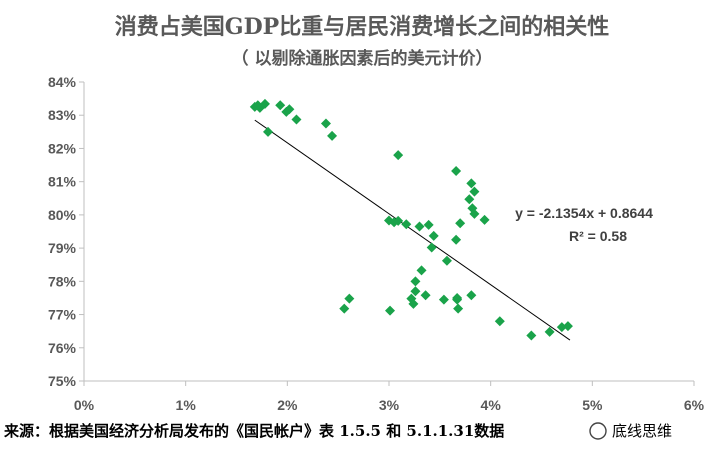  What do you see at coordinates (694, 405) in the screenshot?
I see `x-tick-label: 6%` at bounding box center [694, 405].